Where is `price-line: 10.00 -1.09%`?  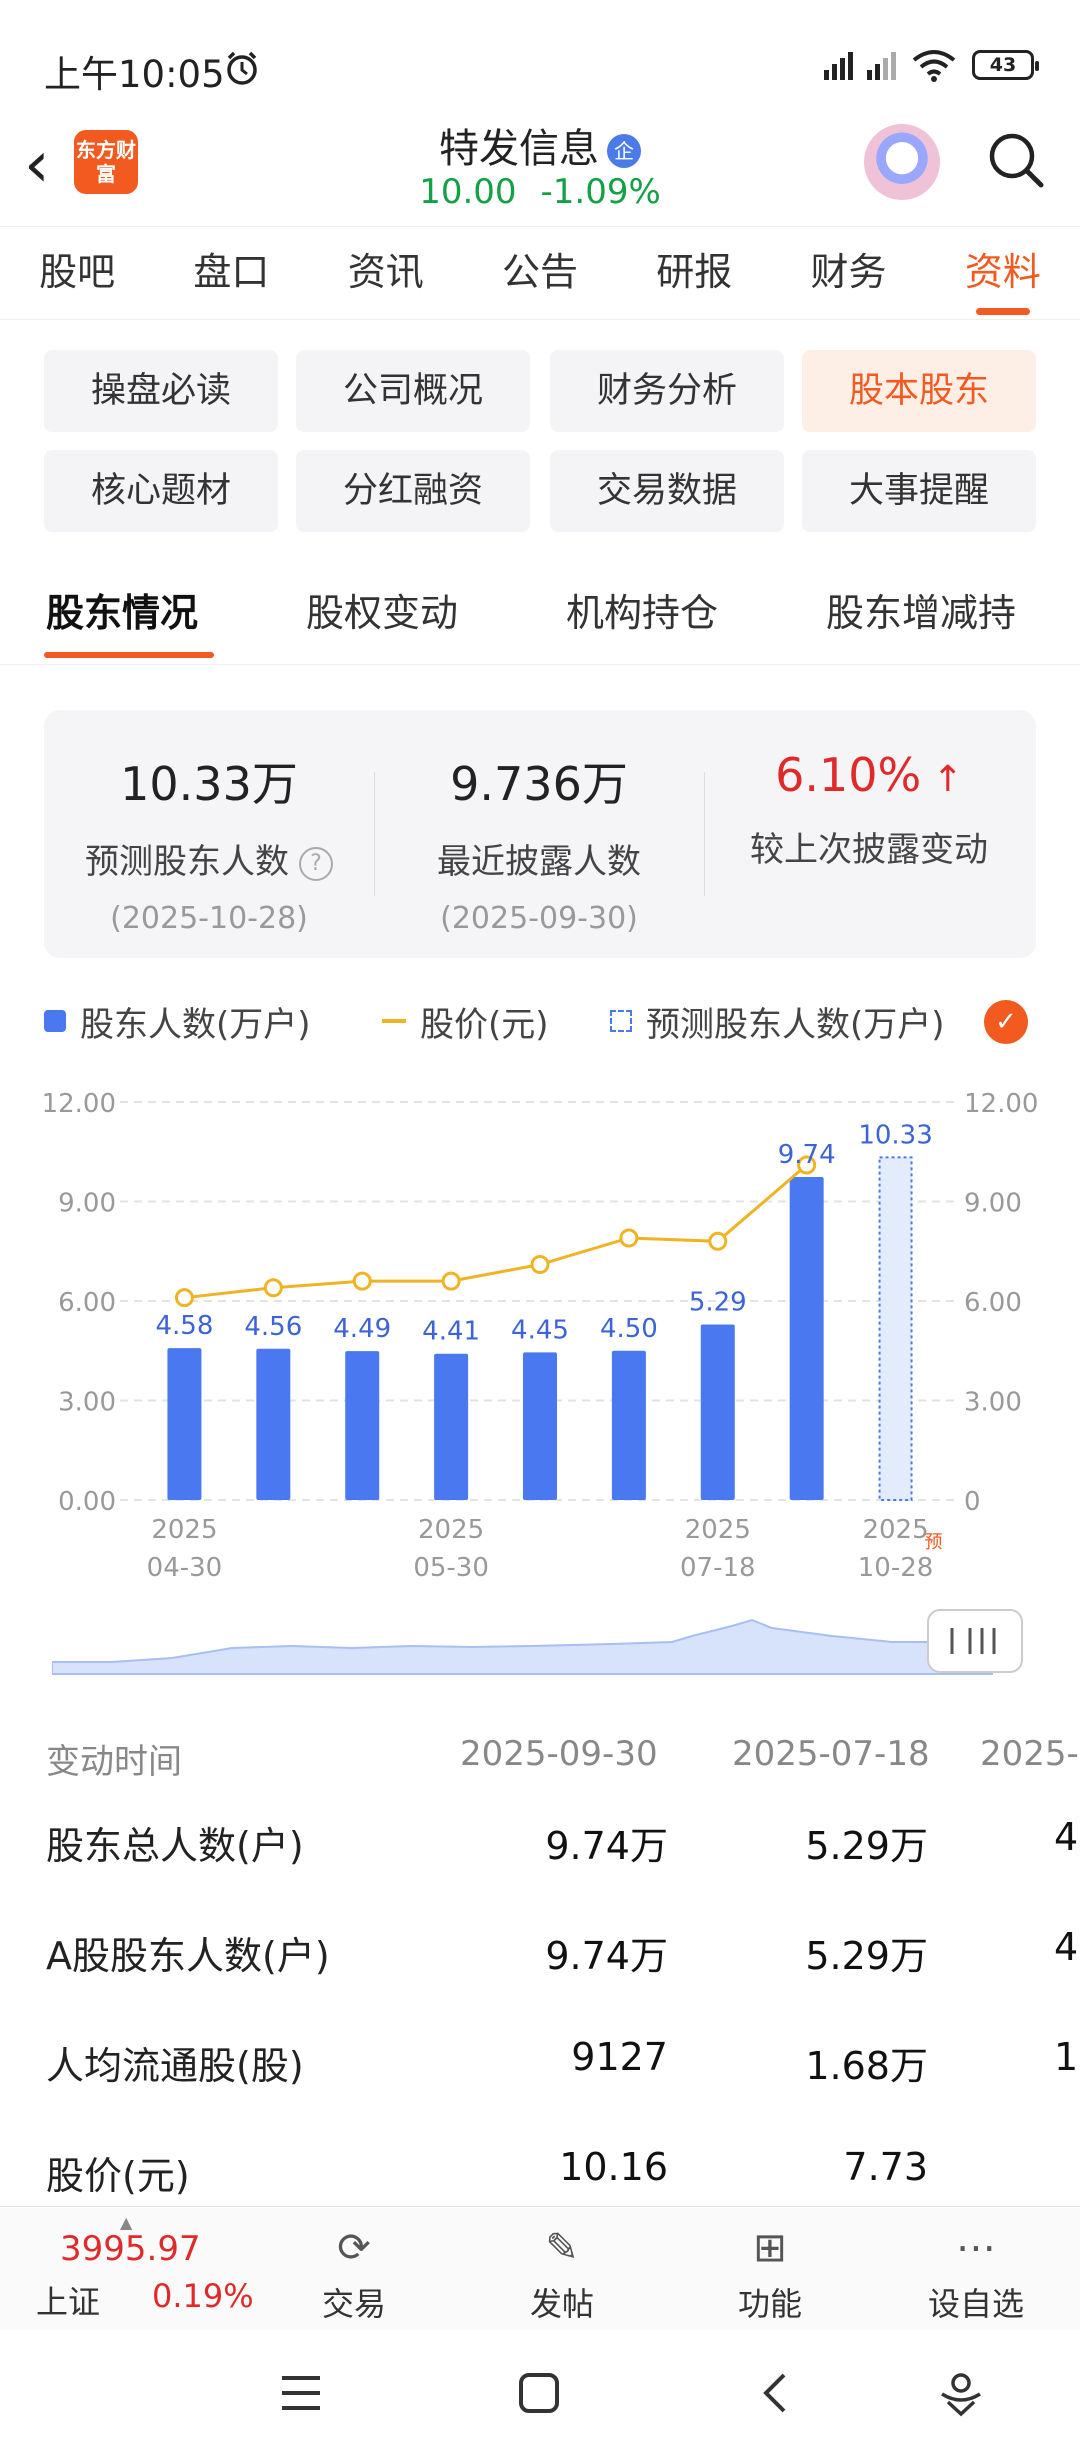
price-line: 10.00 -1.09% is located at coordinates (540, 192).